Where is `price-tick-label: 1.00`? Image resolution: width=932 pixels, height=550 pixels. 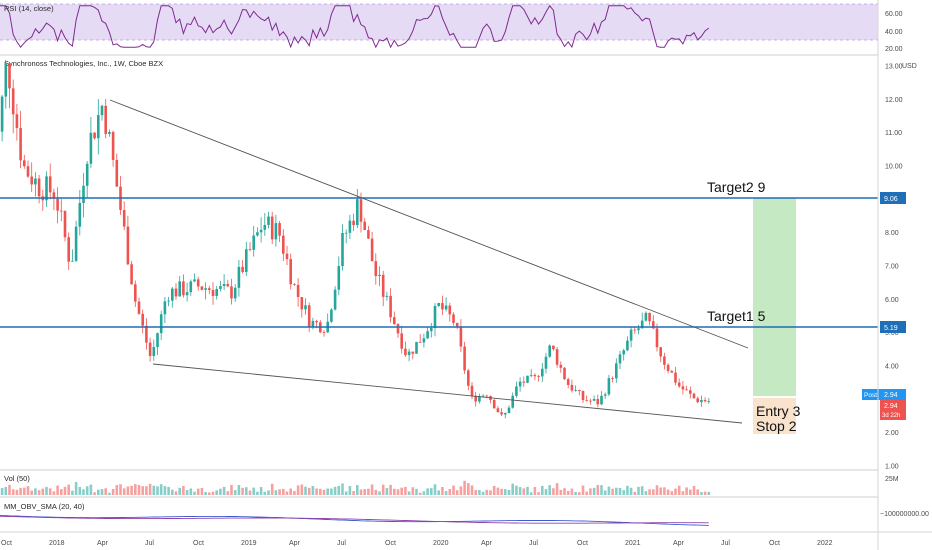
price-tick-label: 1.00 is located at coordinates (892, 466).